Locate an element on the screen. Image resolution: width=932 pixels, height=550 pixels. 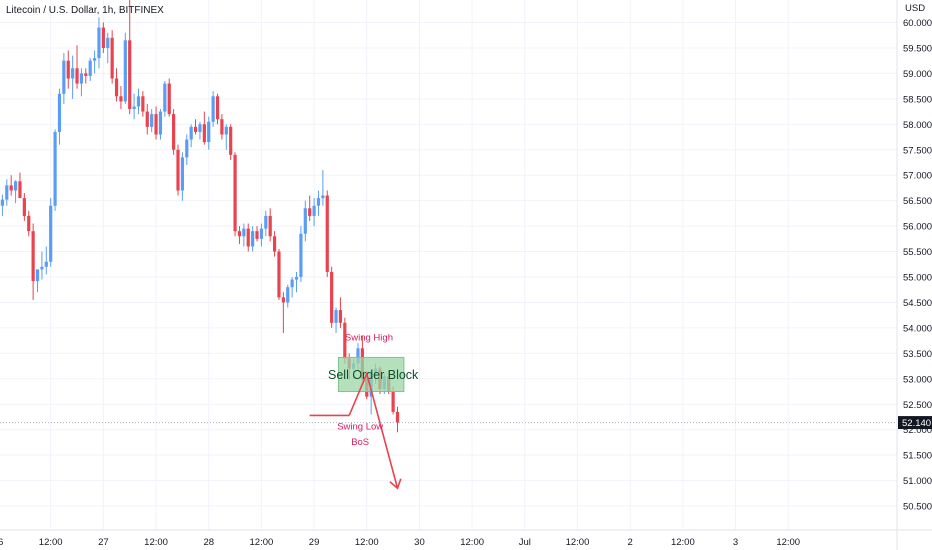
time-tick-label: 2 is located at coordinates (630, 542).